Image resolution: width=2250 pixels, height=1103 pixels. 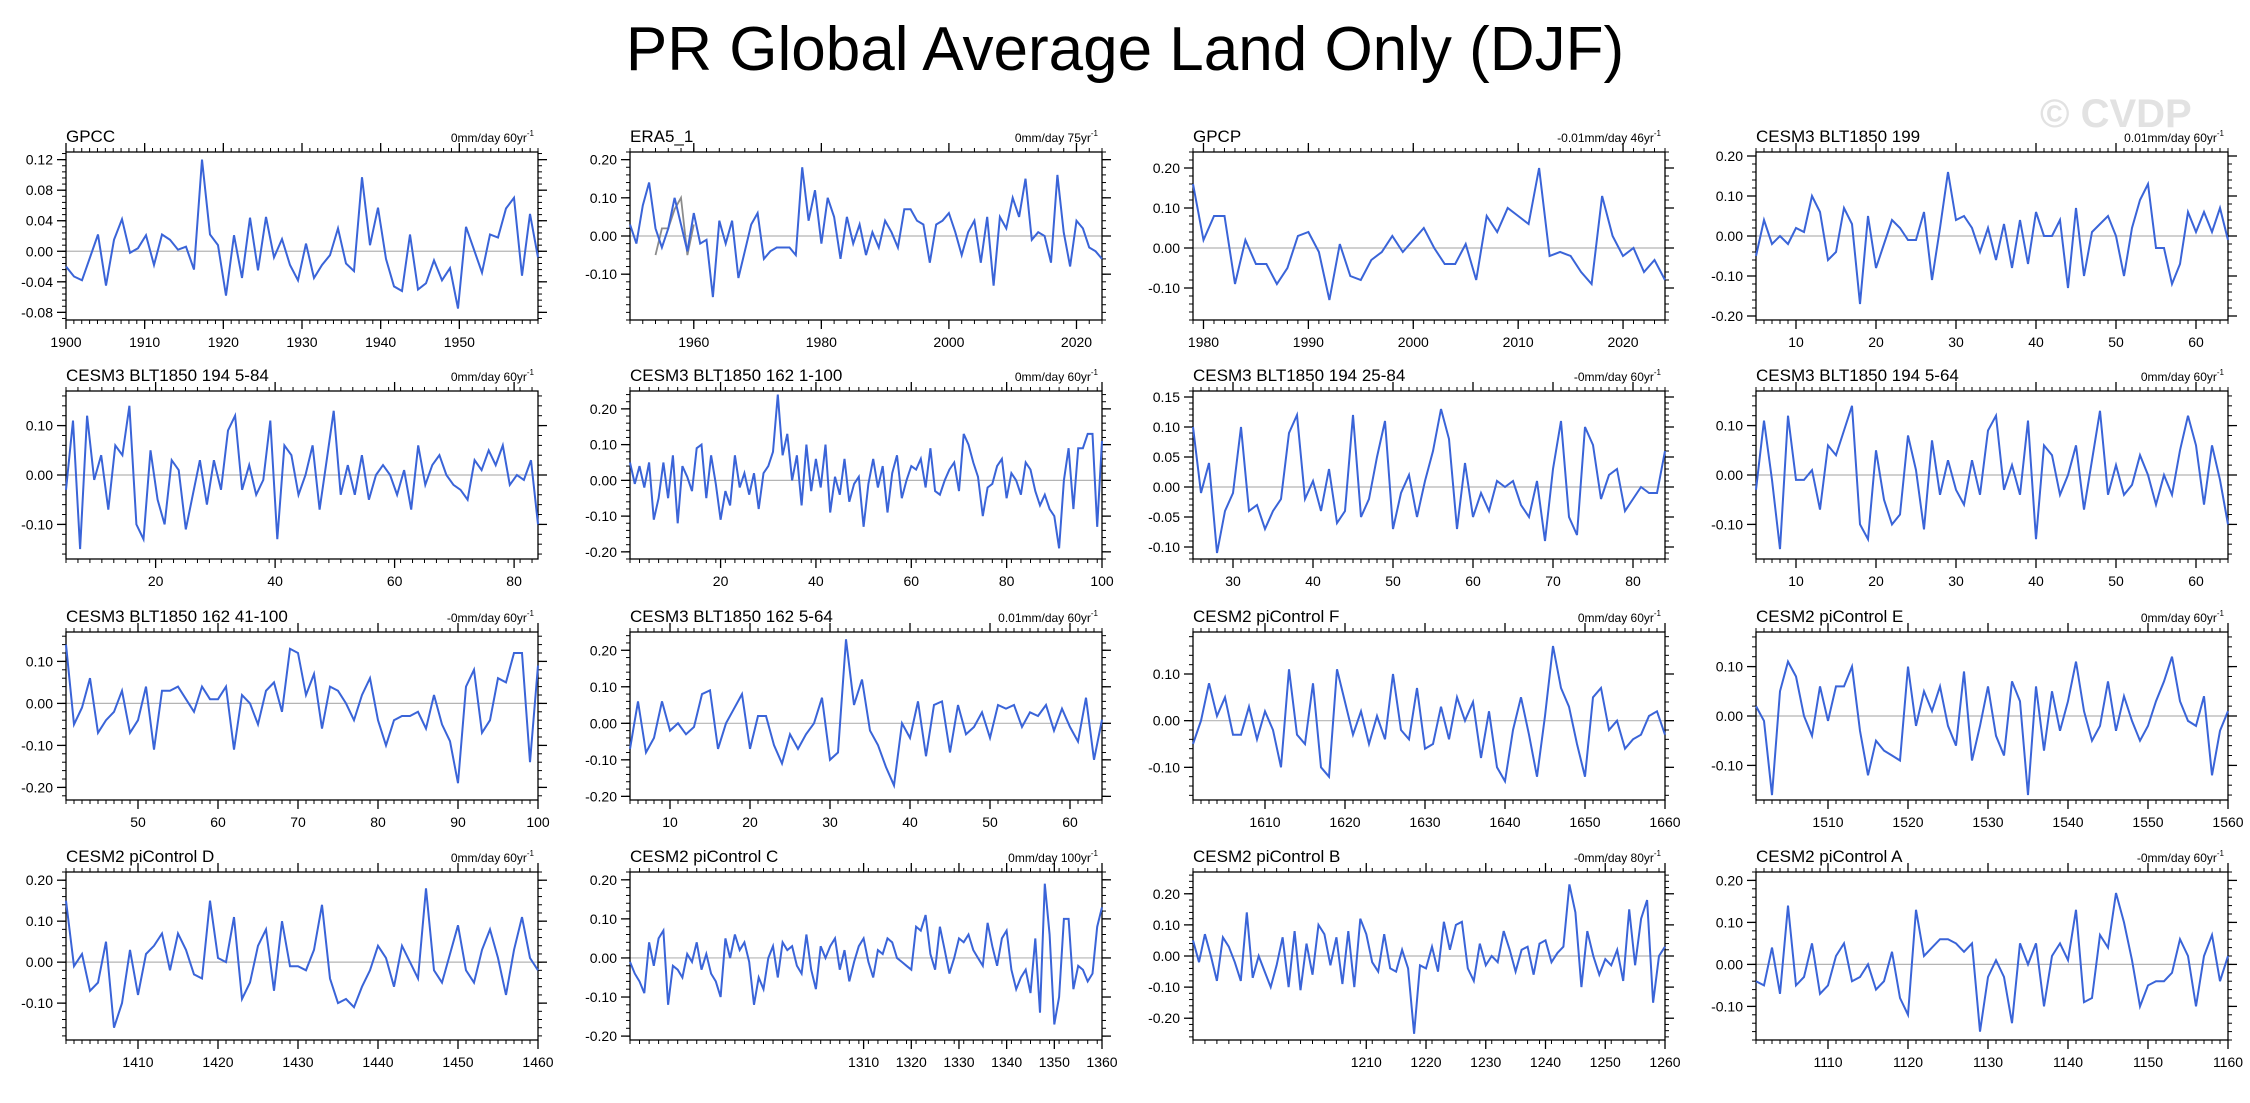 I want to click on y-tick-label: 0.12, so click(x=39, y=160).